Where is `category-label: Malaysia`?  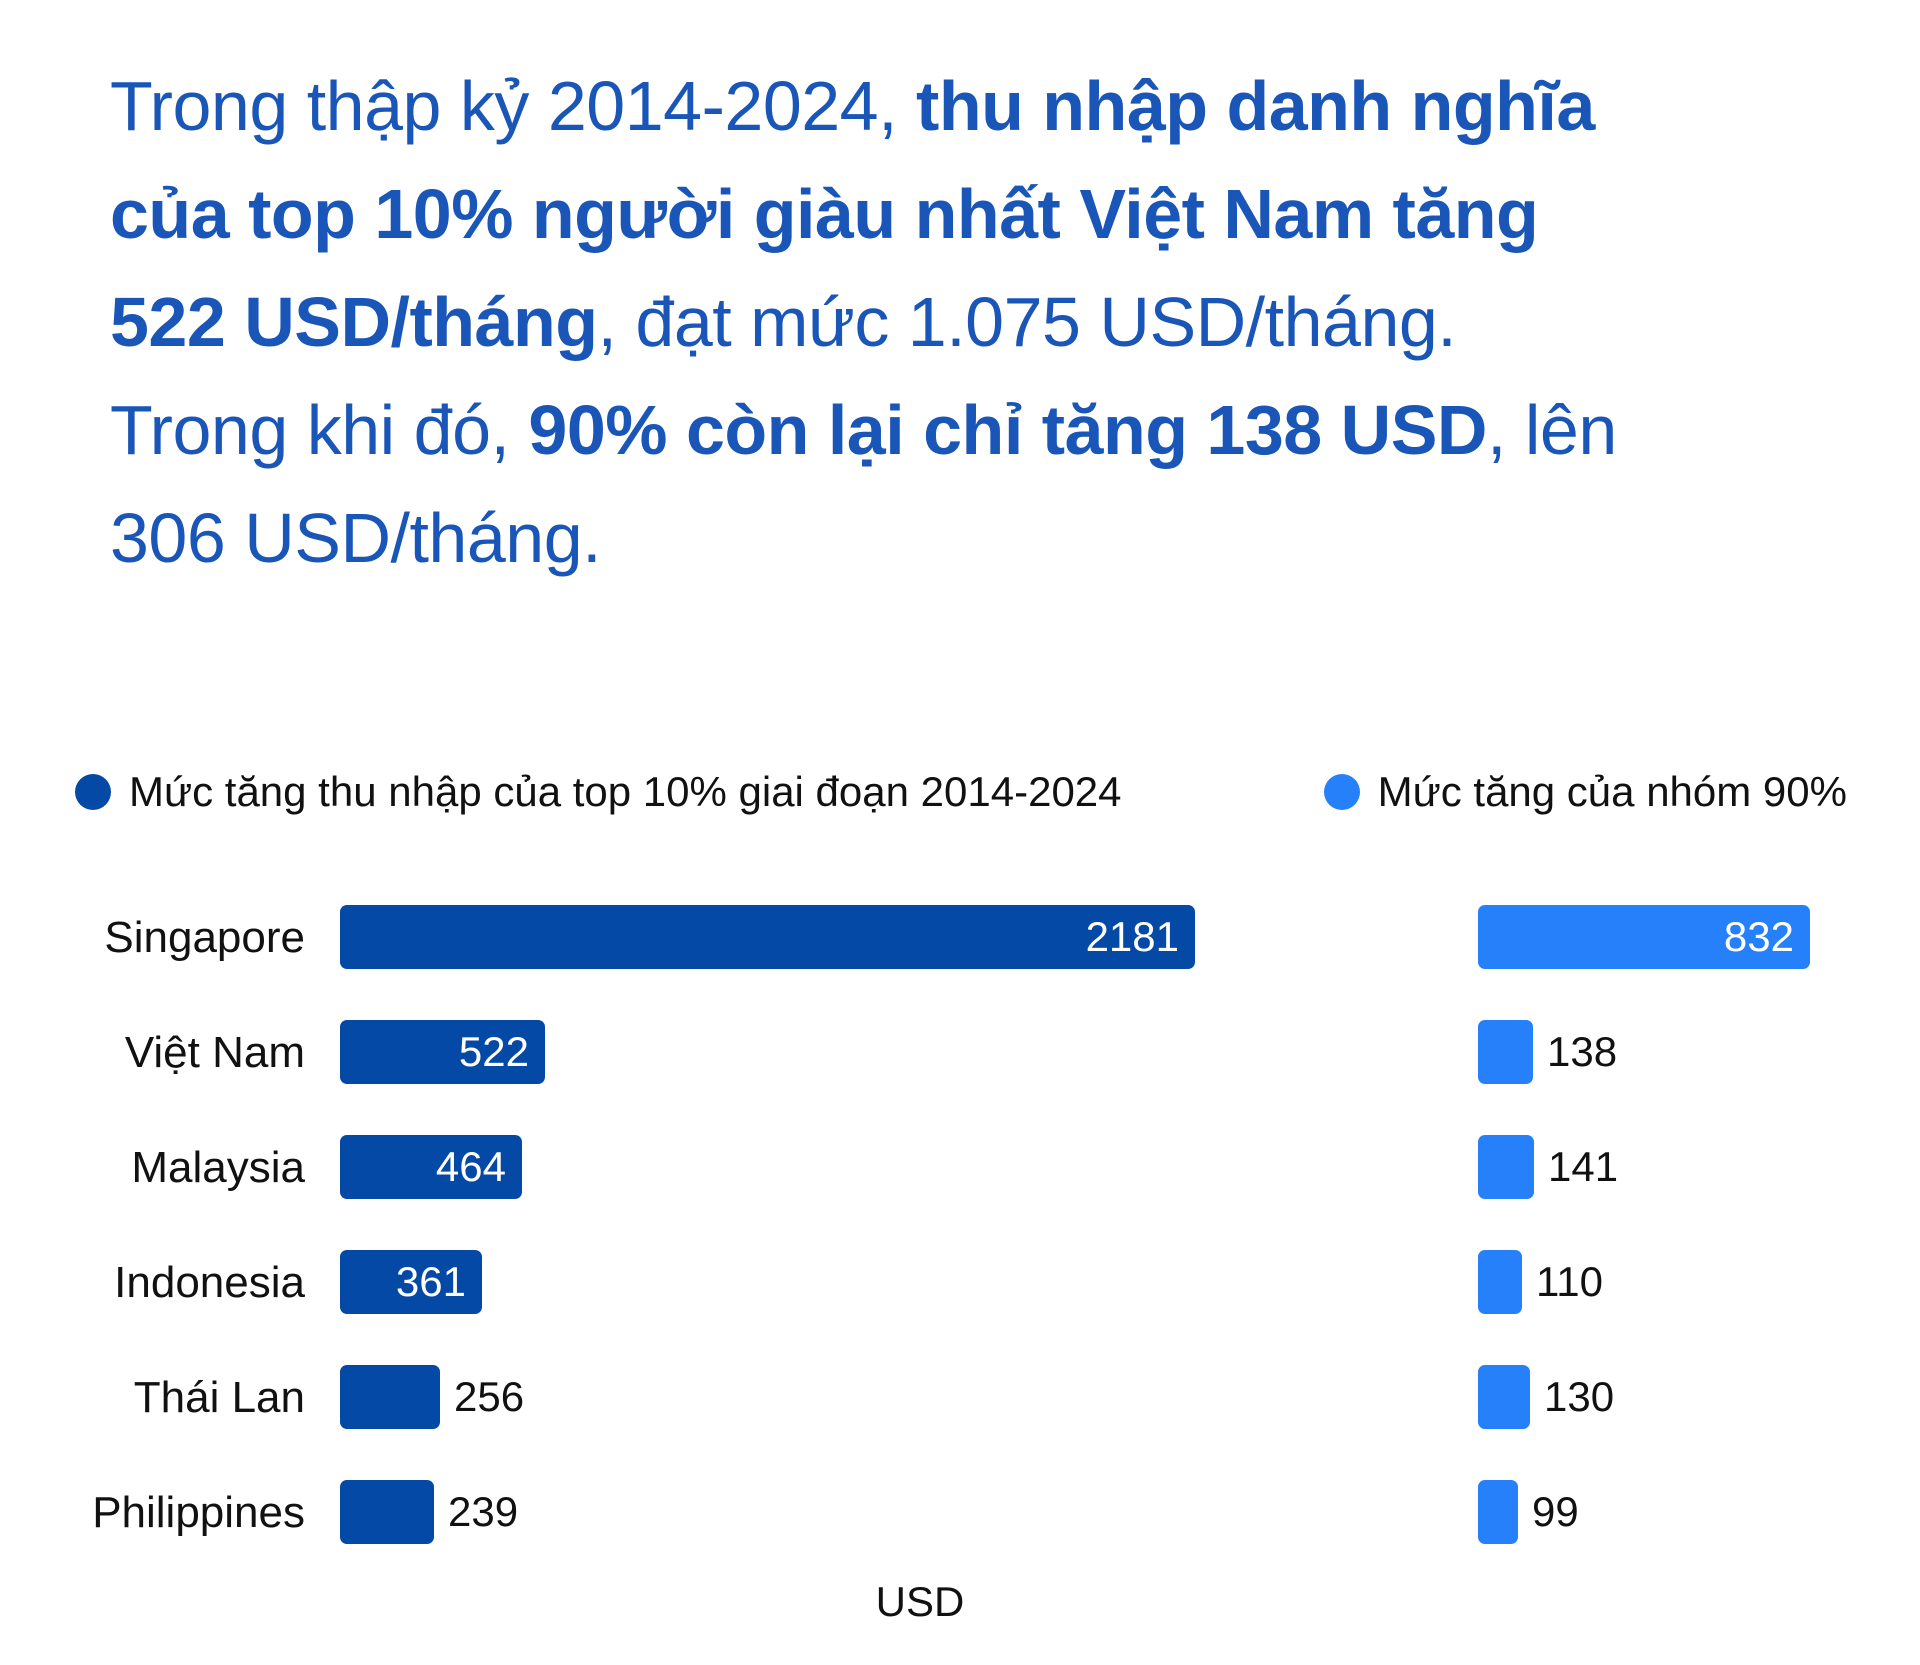
category-label: Malaysia is located at coordinates (218, 1167).